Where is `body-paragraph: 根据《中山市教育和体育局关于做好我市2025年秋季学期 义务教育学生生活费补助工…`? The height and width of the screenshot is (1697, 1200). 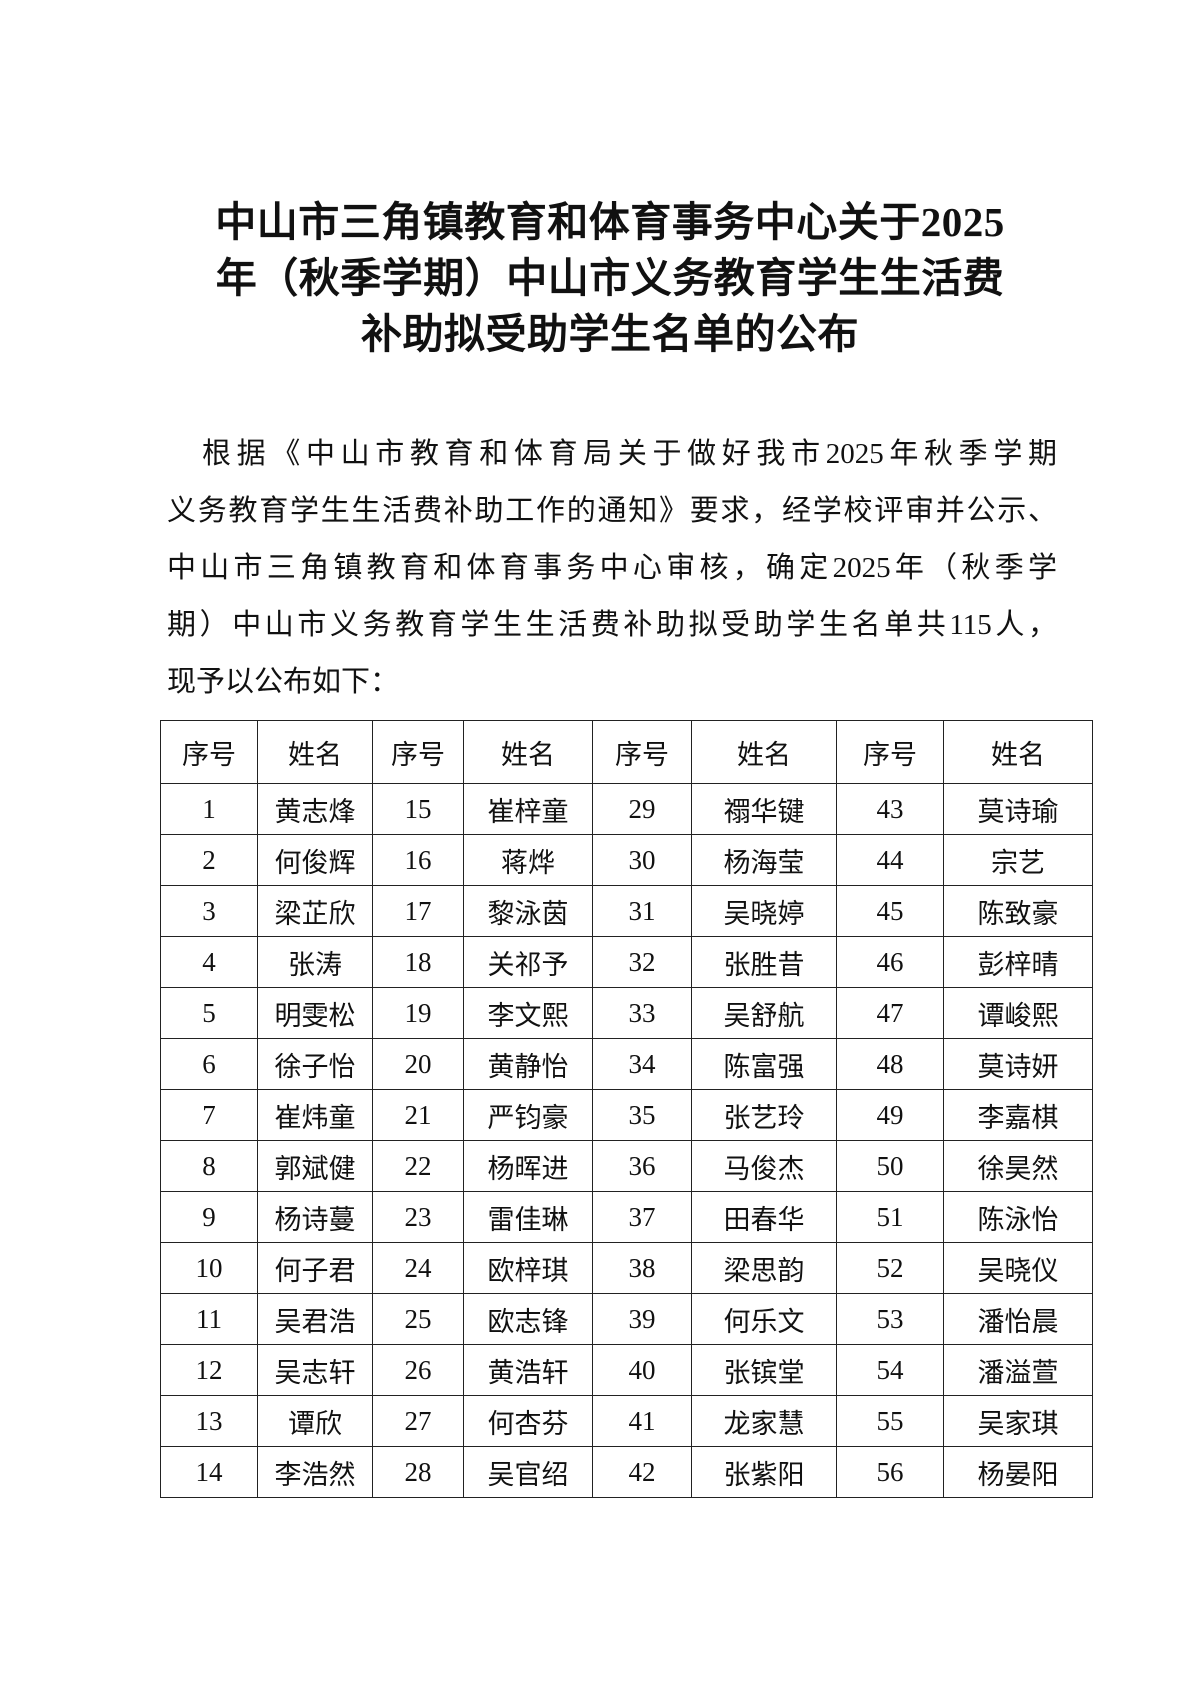 body-paragraph: 根据《中山市教育和体育局关于做好我市2025年秋季学期 义务教育学生生活费补助工… is located at coordinates (612, 568).